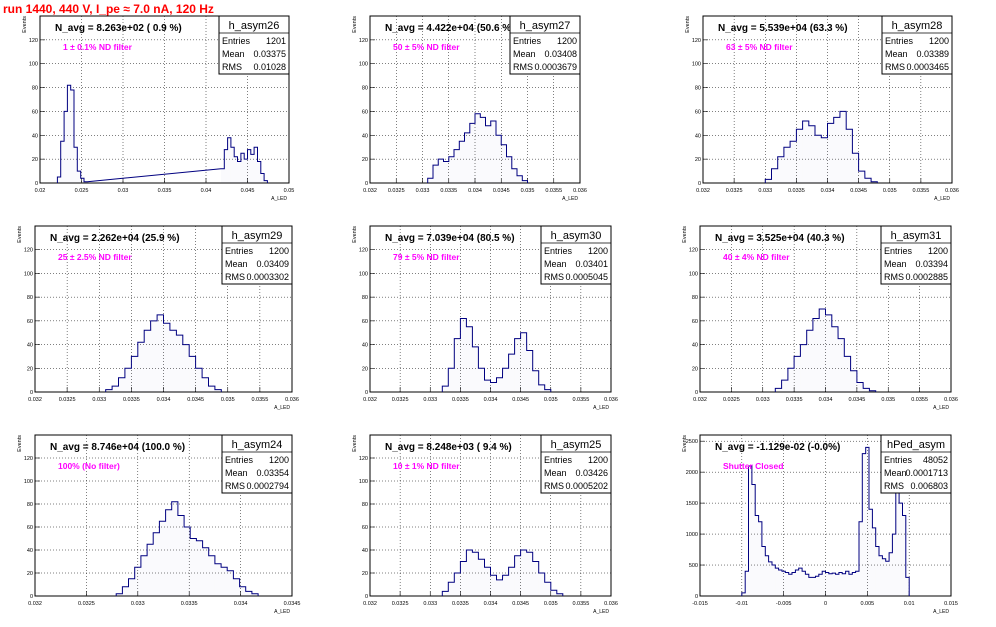 This screenshot has width=996, height=627. Describe the element at coordinates (269, 67) in the screenshot. I see `stats-value-rms: 0.01028` at that location.